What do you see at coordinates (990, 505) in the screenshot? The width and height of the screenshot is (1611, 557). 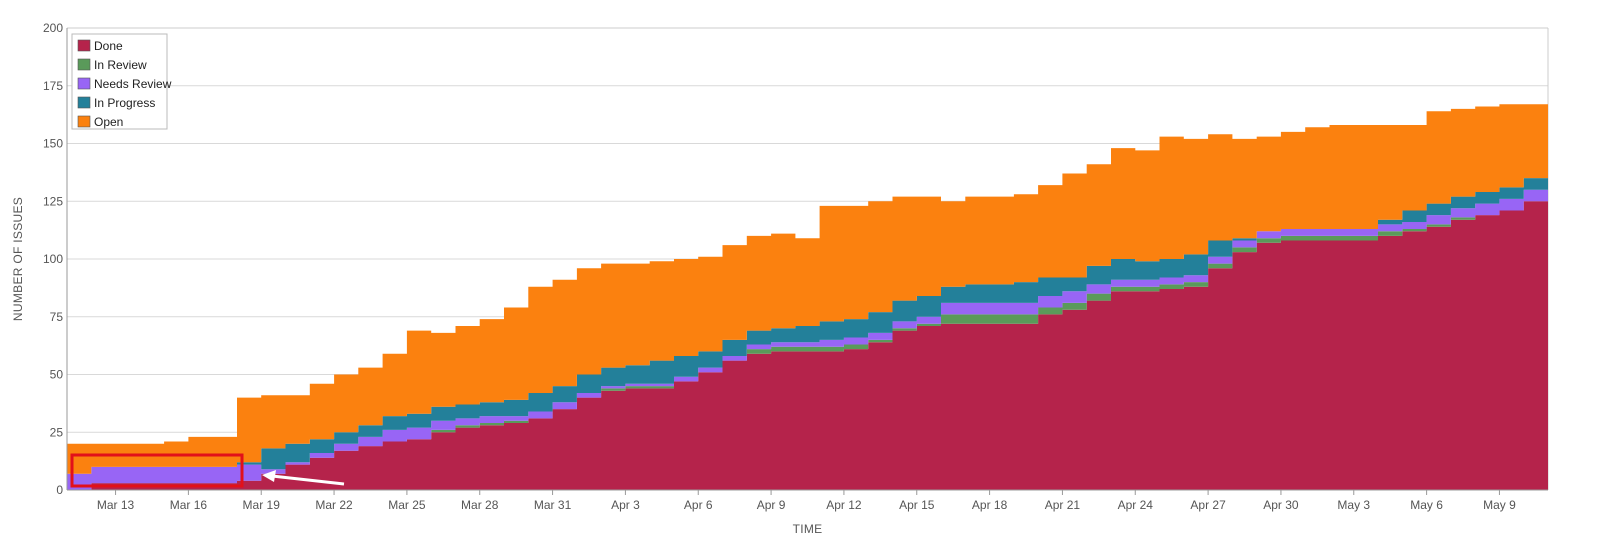 I see `x-tick-label: Apr 18` at bounding box center [990, 505].